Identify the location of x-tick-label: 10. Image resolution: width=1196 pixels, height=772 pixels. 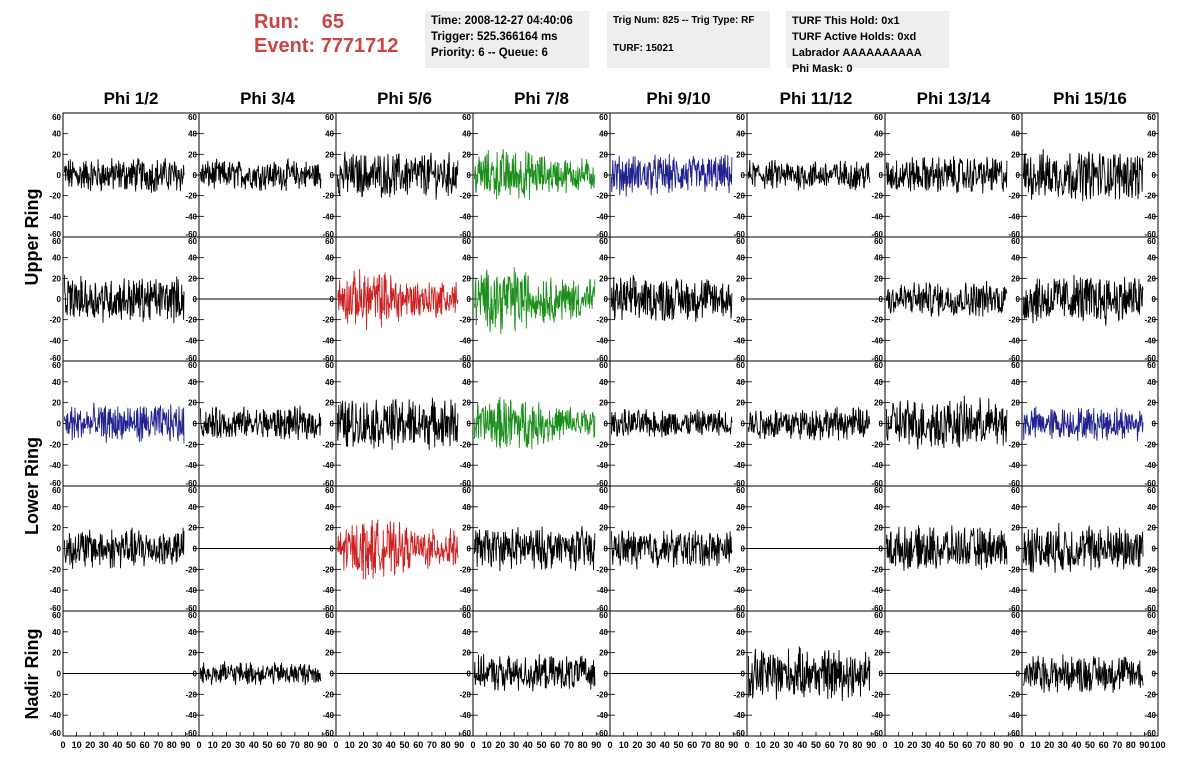
(213, 745).